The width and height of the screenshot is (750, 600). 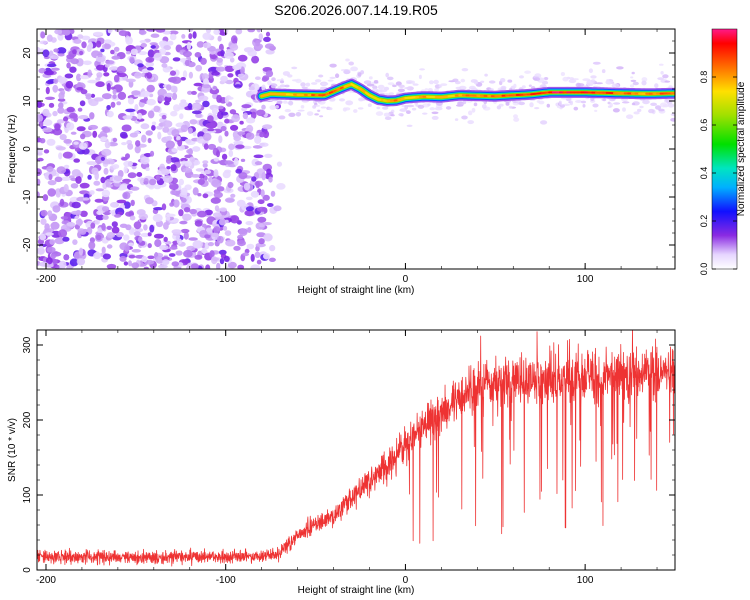 What do you see at coordinates (406, 279) in the screenshot?
I see `spectrogram-xtick-label: 0` at bounding box center [406, 279].